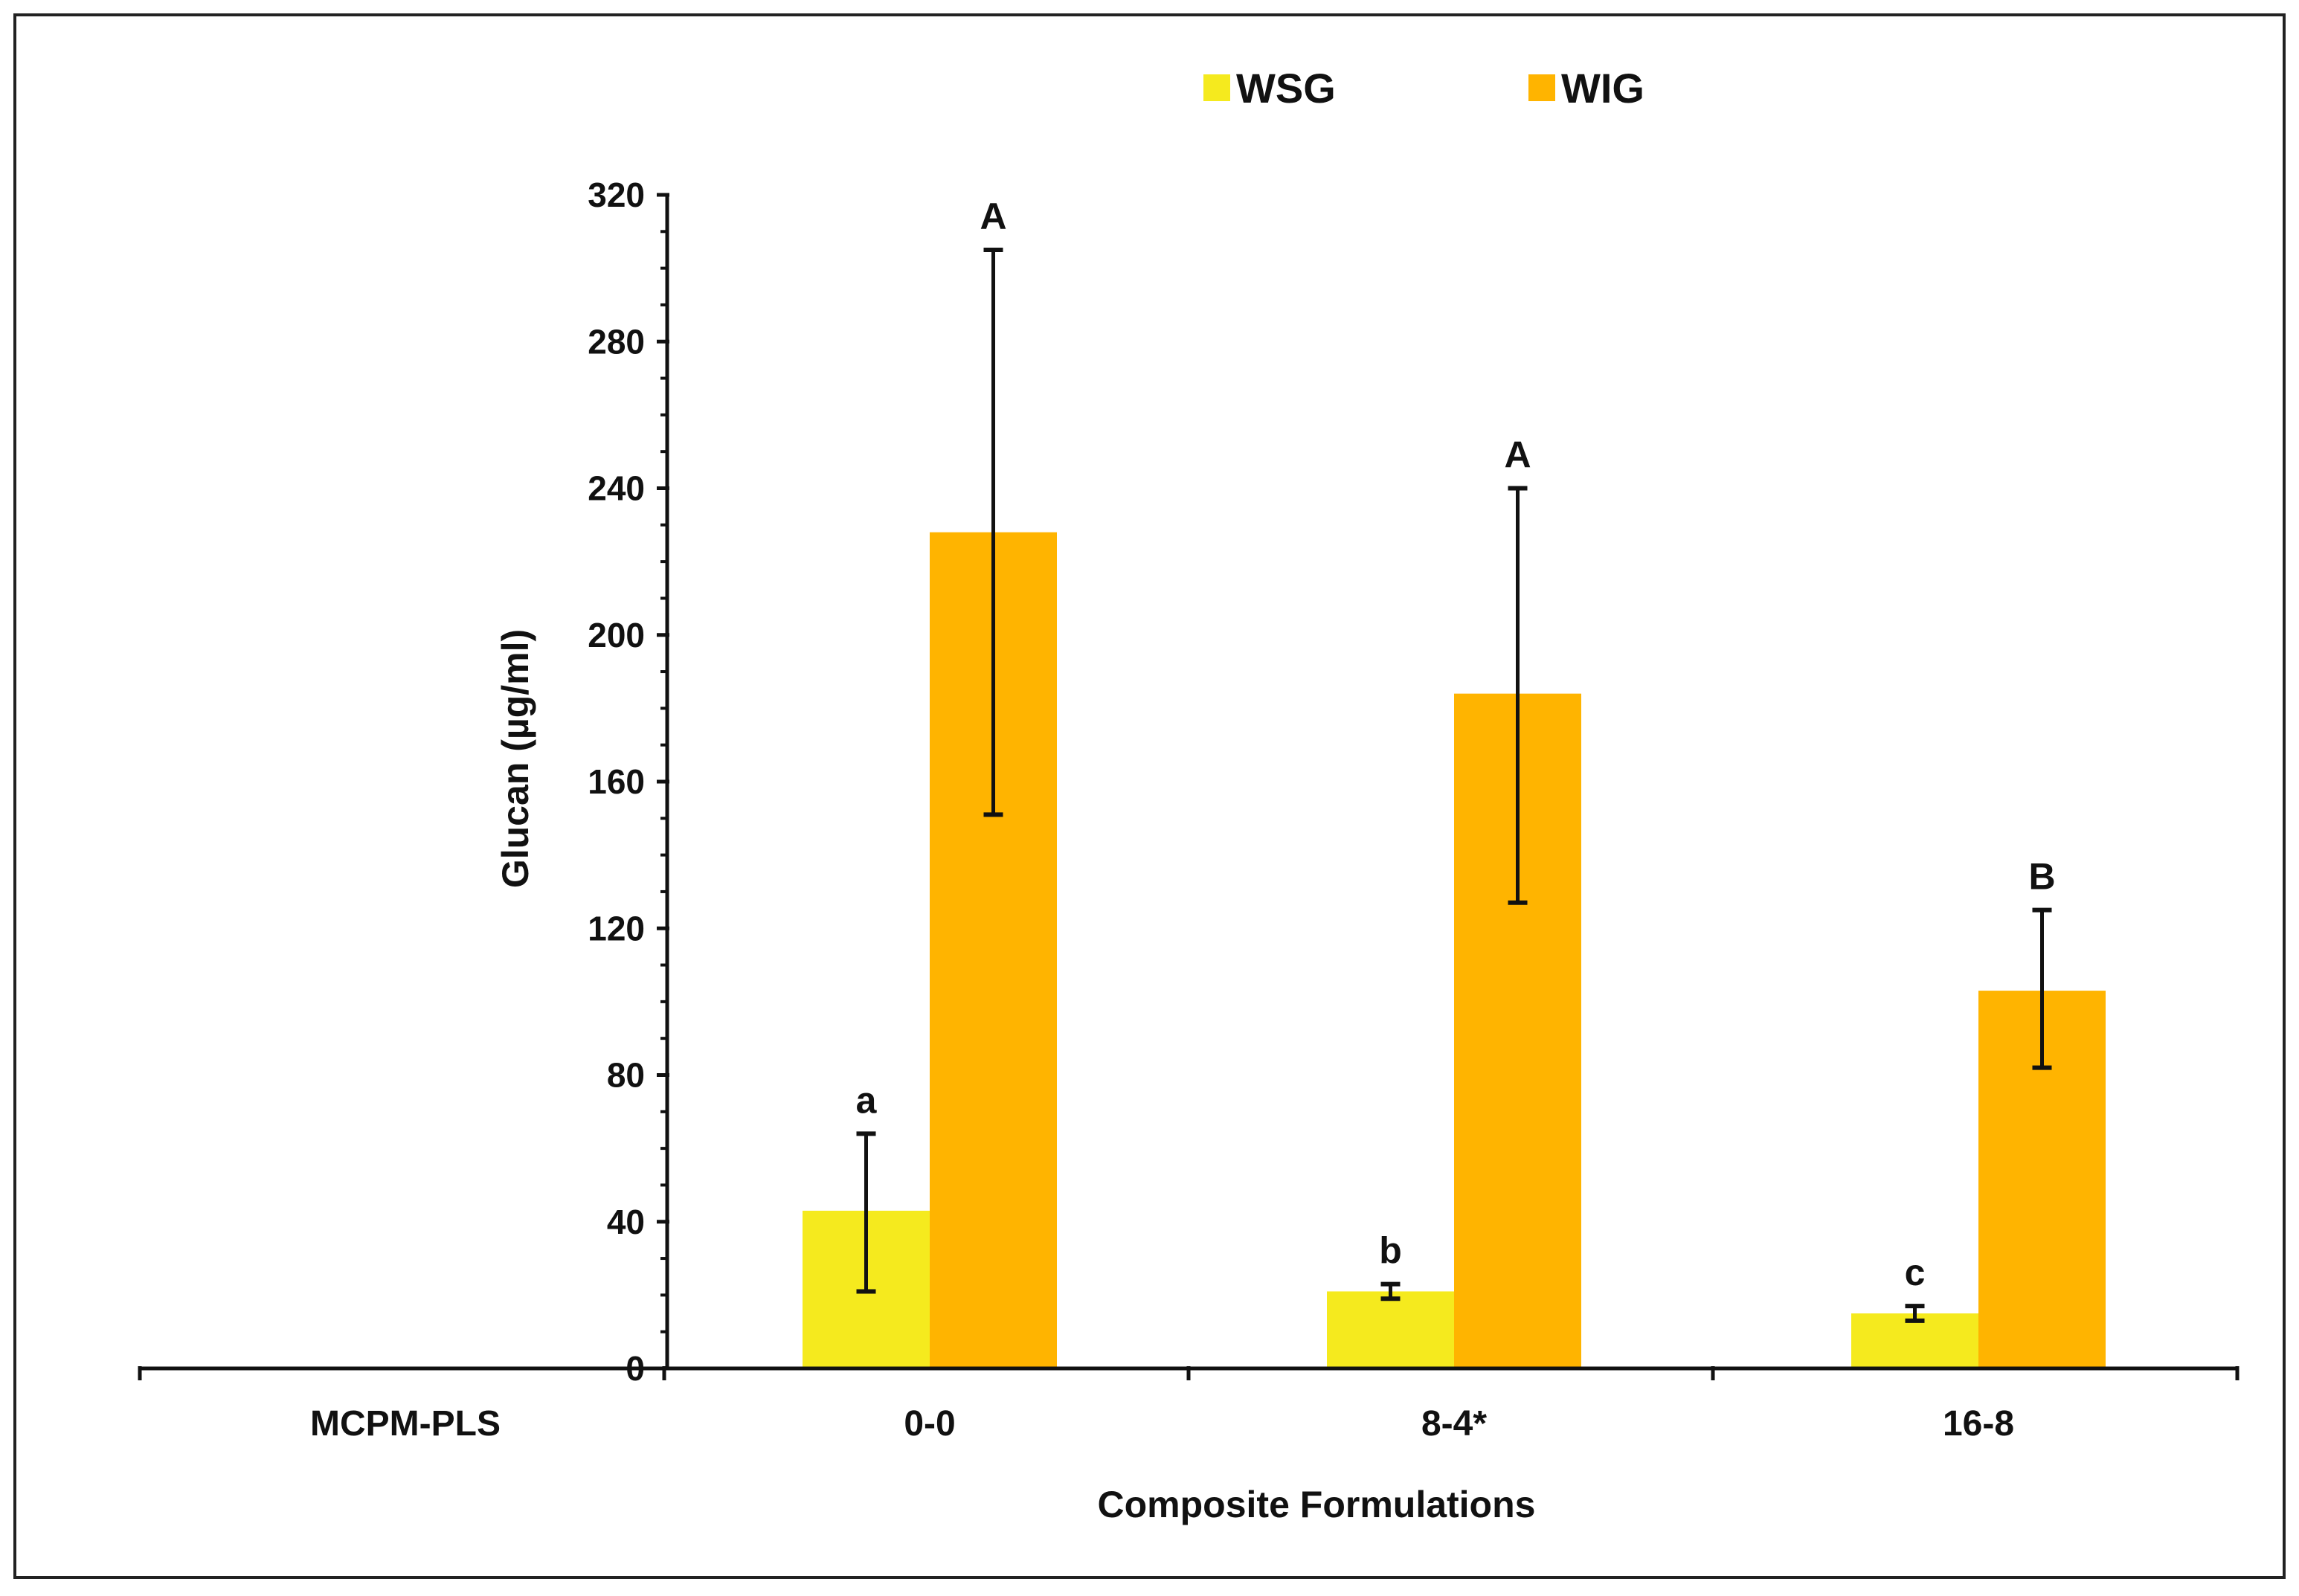 Image resolution: width=2299 pixels, height=1596 pixels. Describe the element at coordinates (1454, 1424) in the screenshot. I see `x-category-label: 8-4*` at that location.